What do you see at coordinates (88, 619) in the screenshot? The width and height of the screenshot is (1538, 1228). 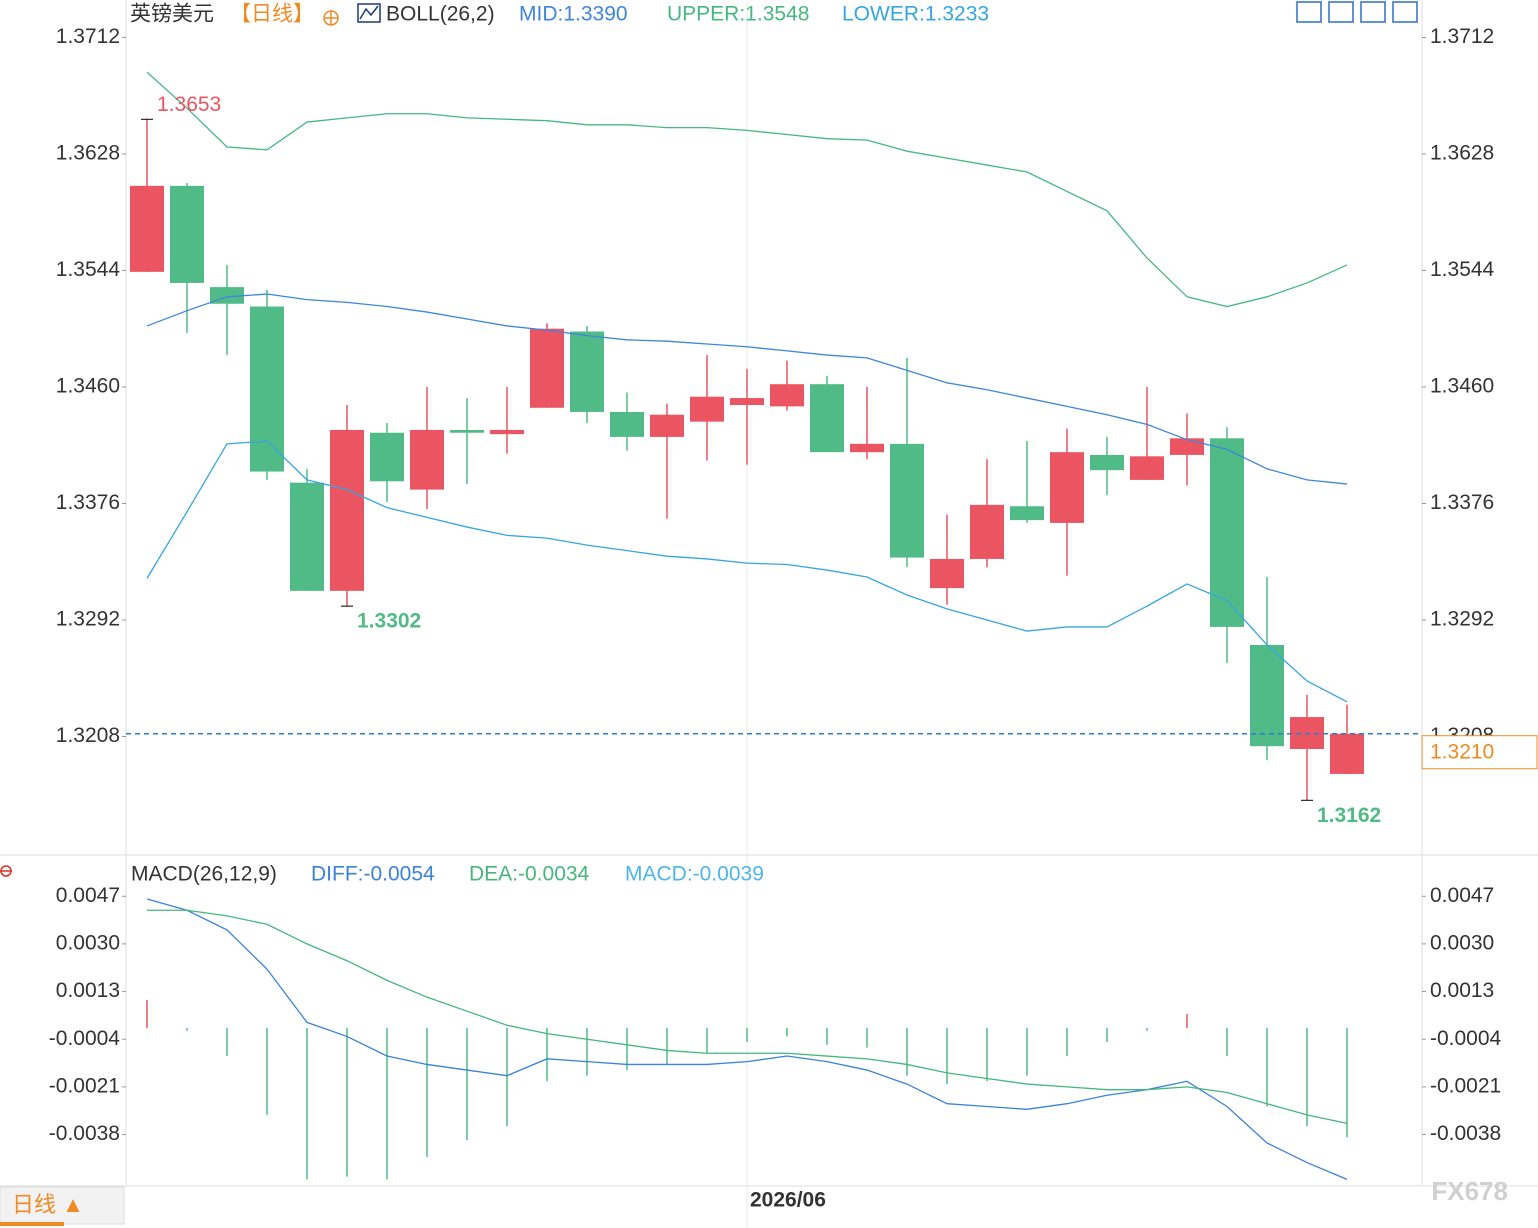 I see `y-tick-label: 1.3292` at bounding box center [88, 619].